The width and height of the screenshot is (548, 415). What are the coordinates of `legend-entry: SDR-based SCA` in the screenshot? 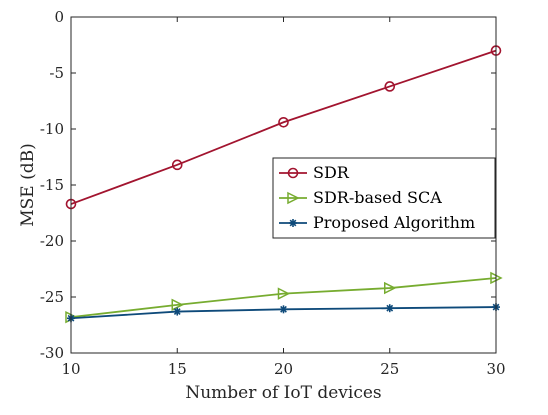 It's located at (360, 197).